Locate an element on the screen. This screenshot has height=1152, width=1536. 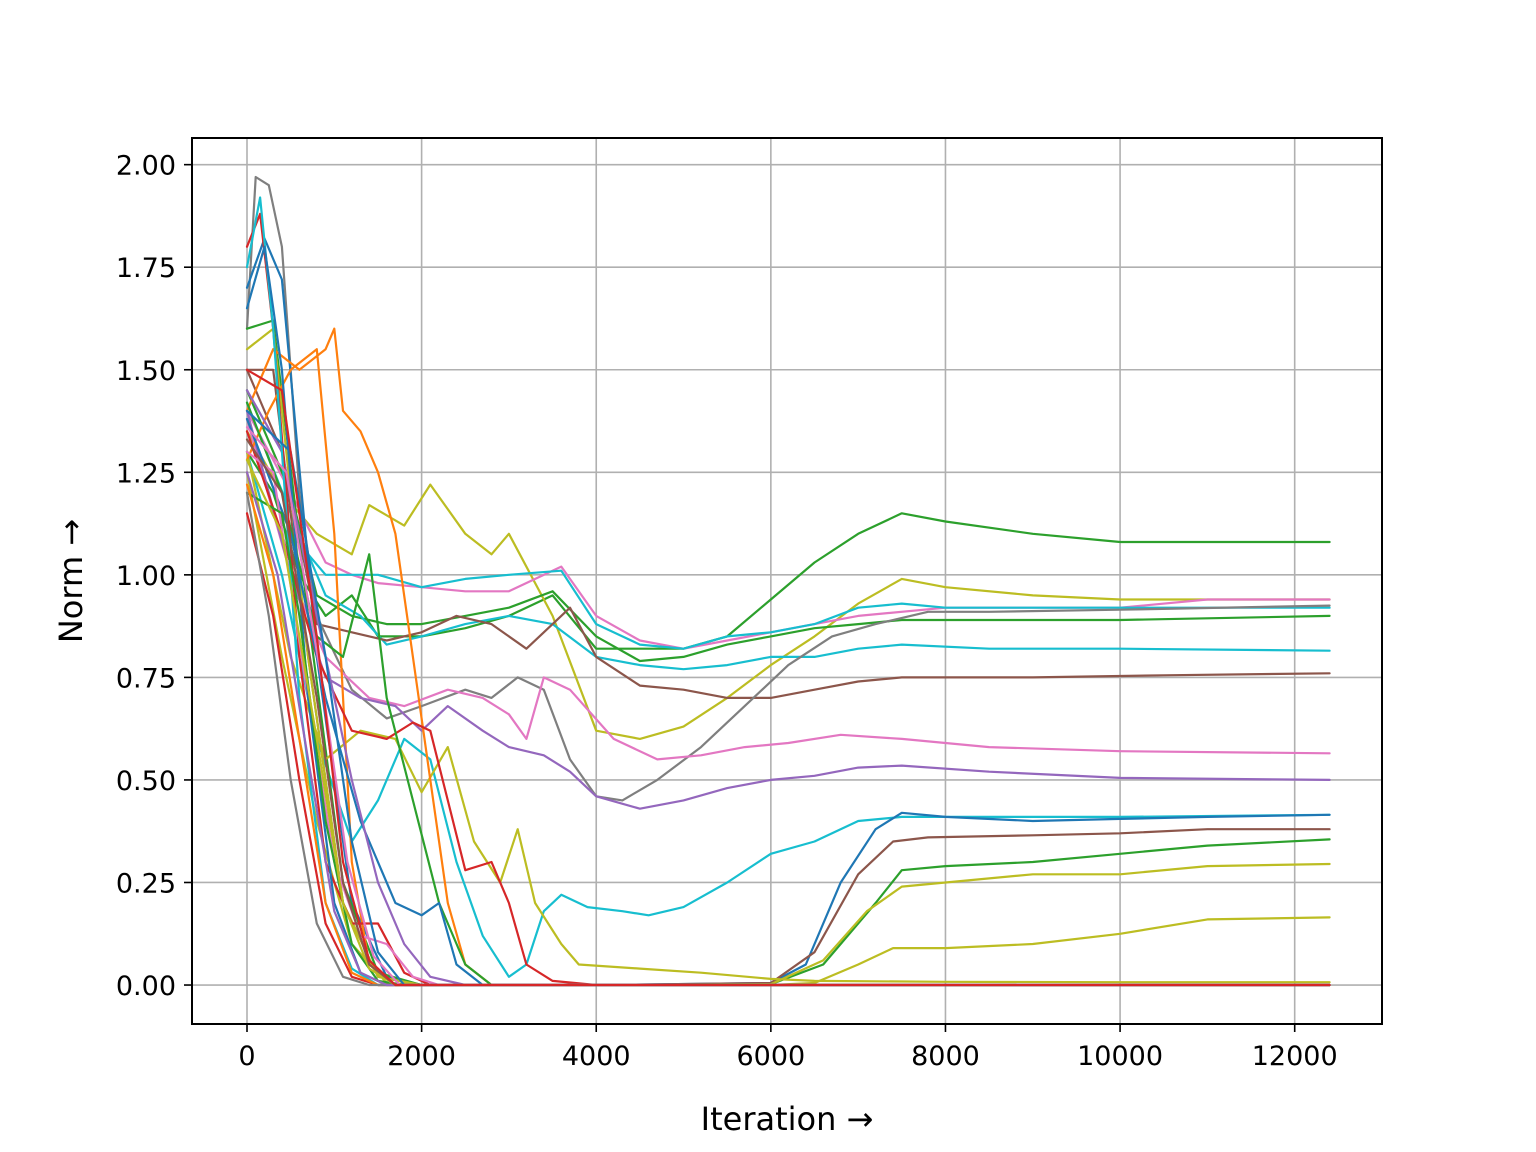
y-tick-label: 0.50 is located at coordinates (146, 781).